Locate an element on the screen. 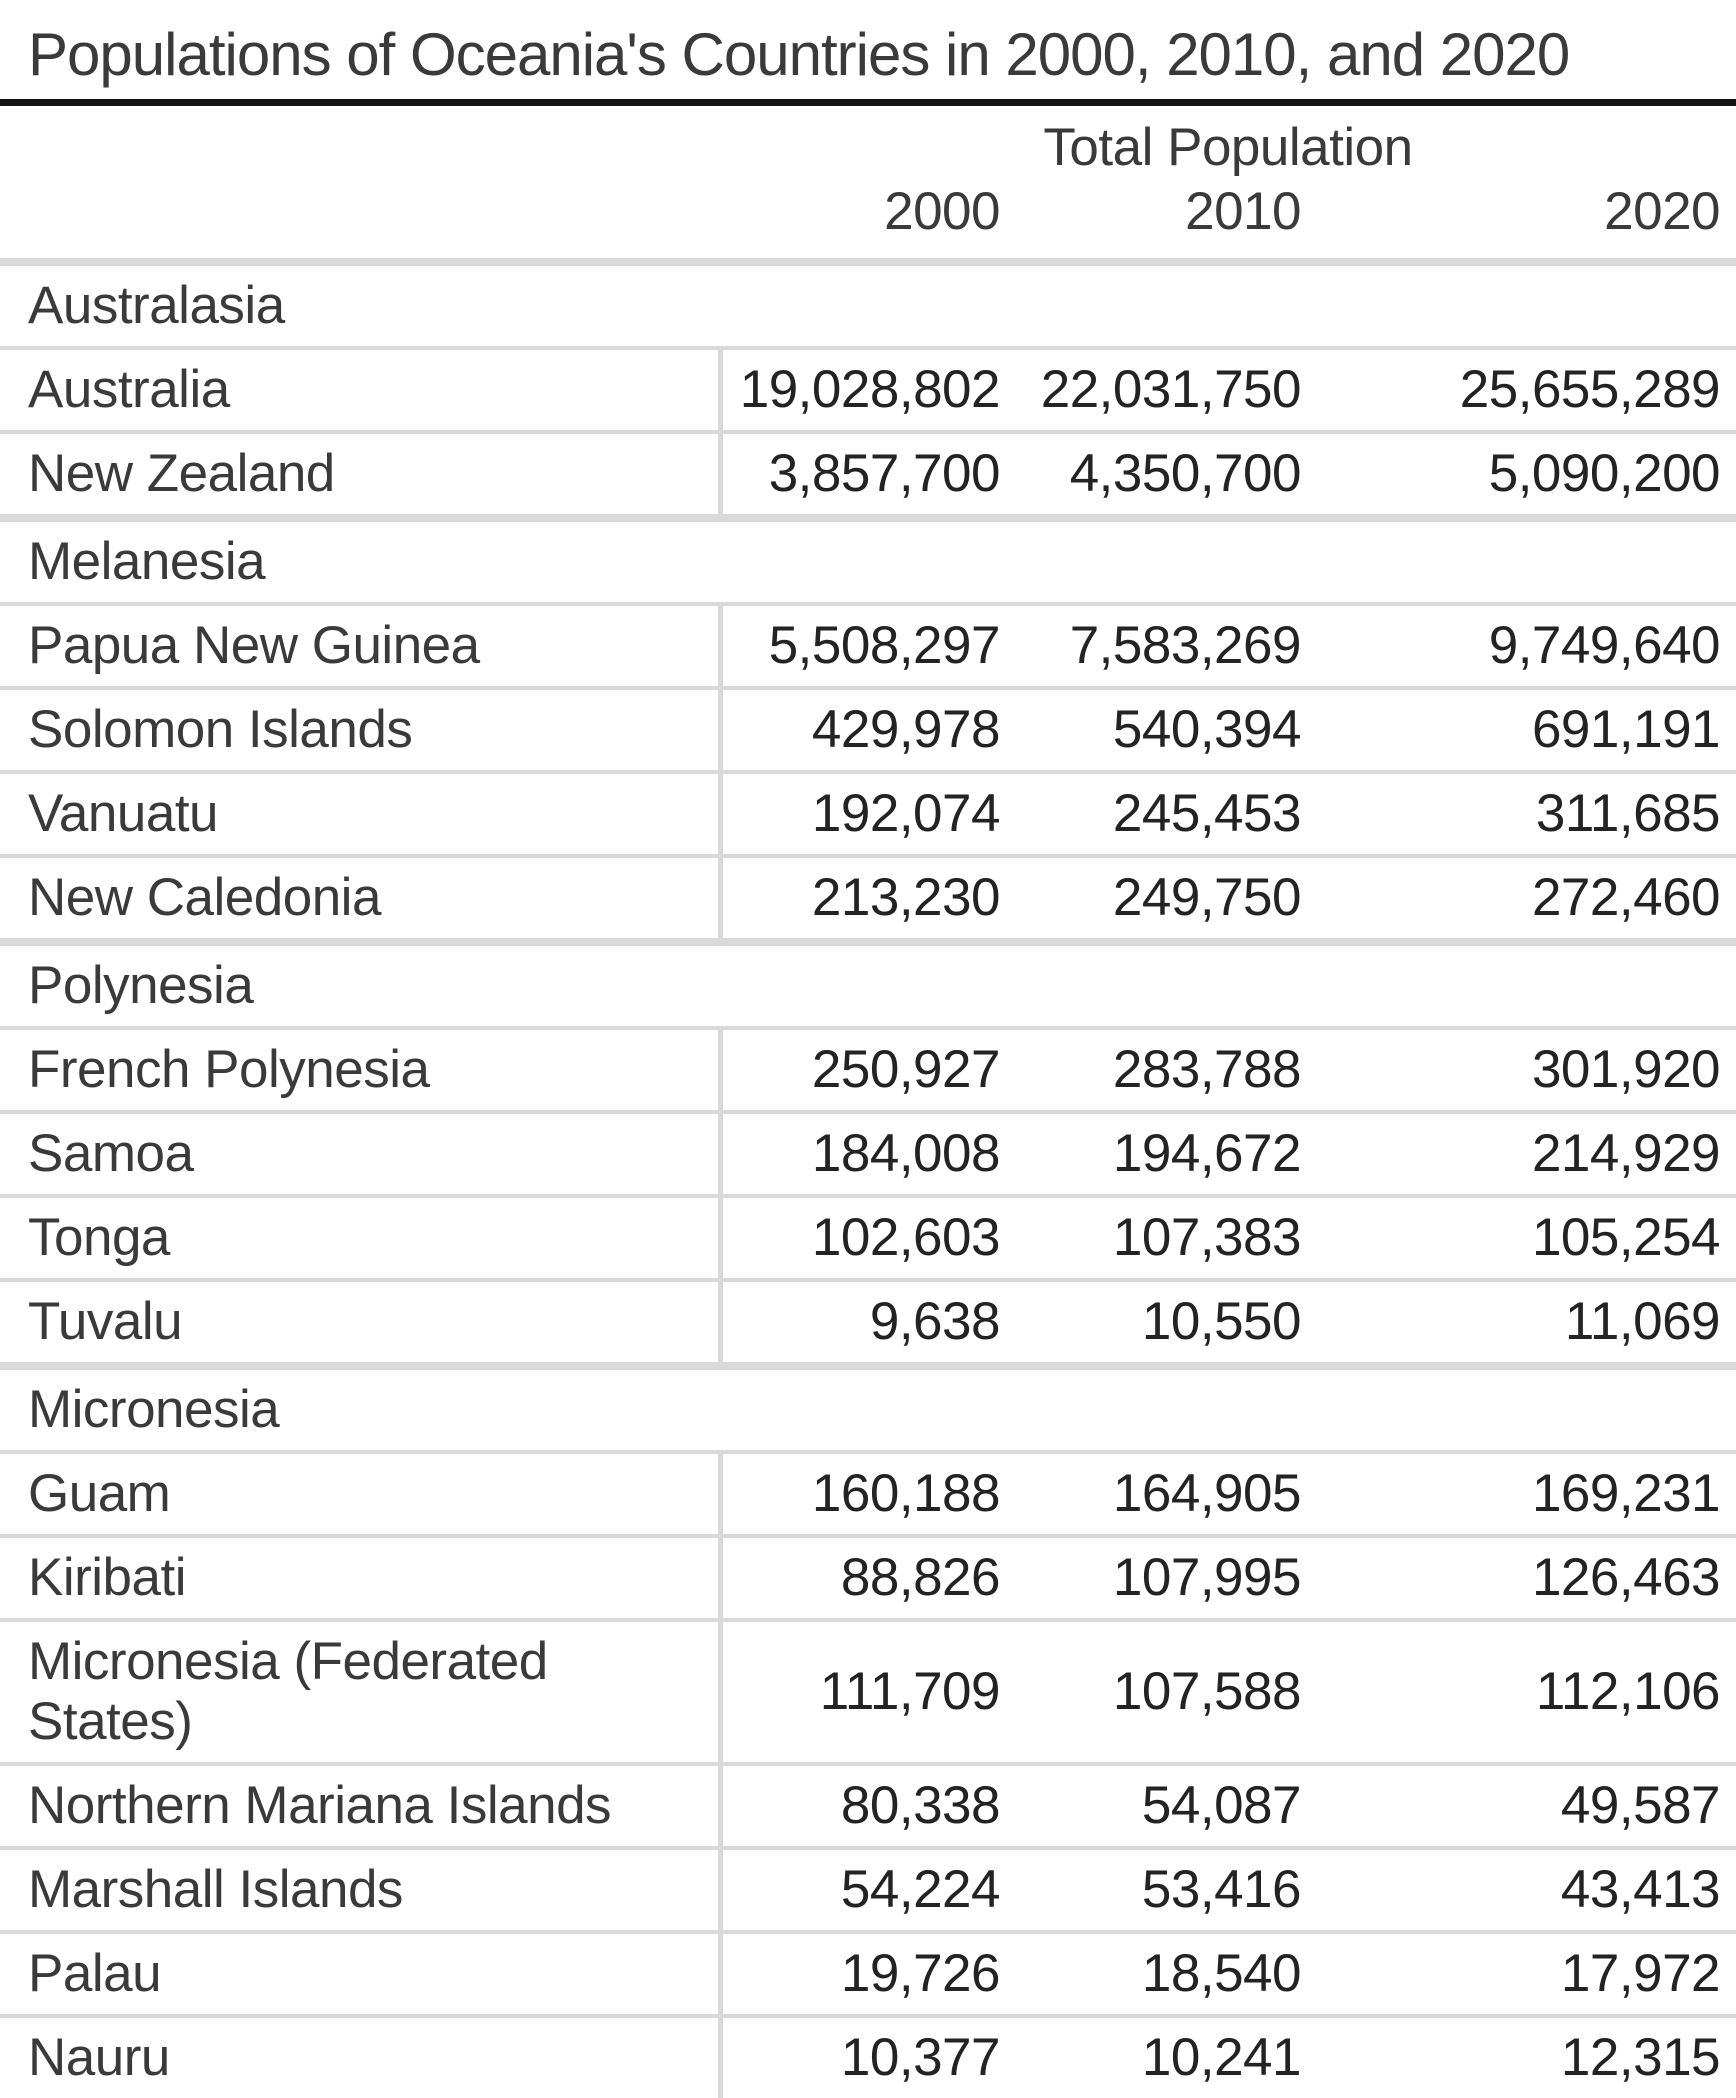 Image resolution: width=1736 pixels, height=2098 pixels. population-2010-cell: 18,540 is located at coordinates (1166, 1973).